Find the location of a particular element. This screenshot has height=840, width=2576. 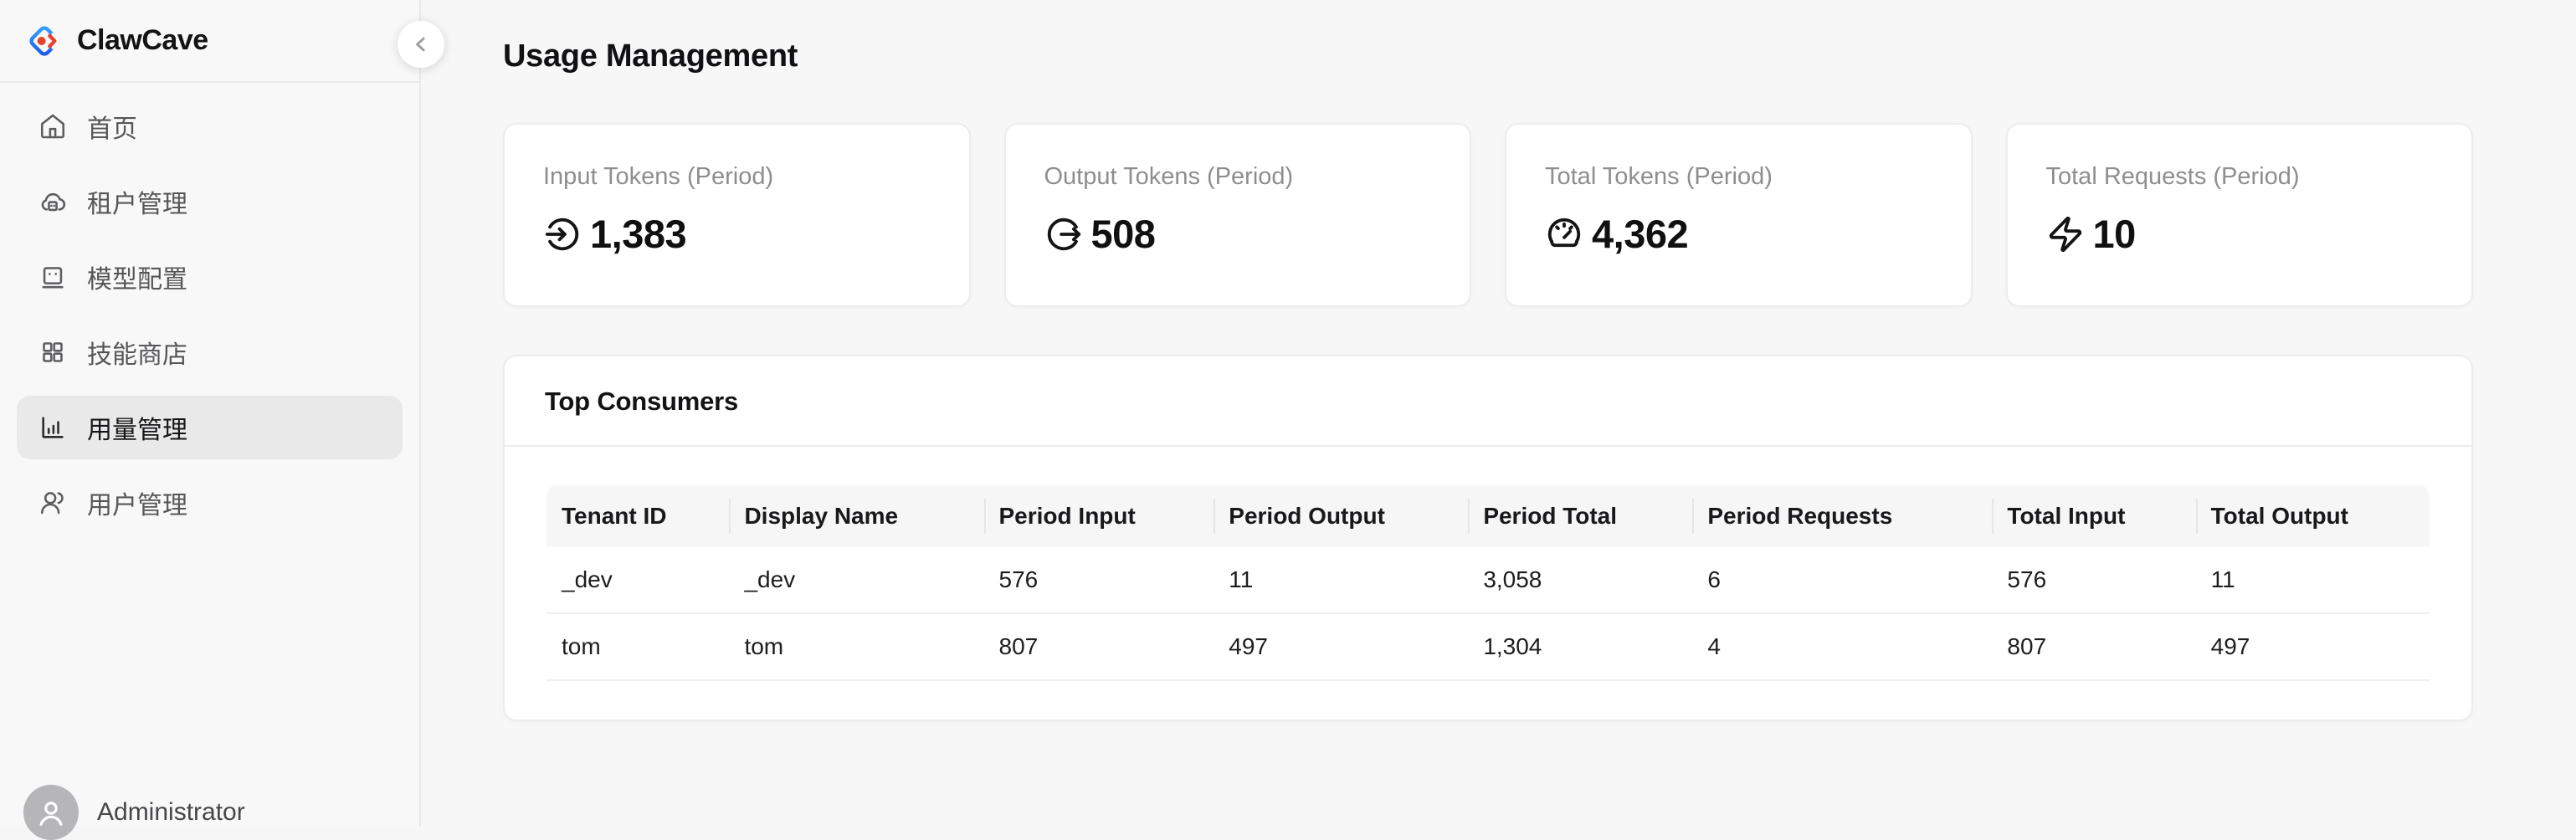

zap-icon is located at coordinates (2065, 234).